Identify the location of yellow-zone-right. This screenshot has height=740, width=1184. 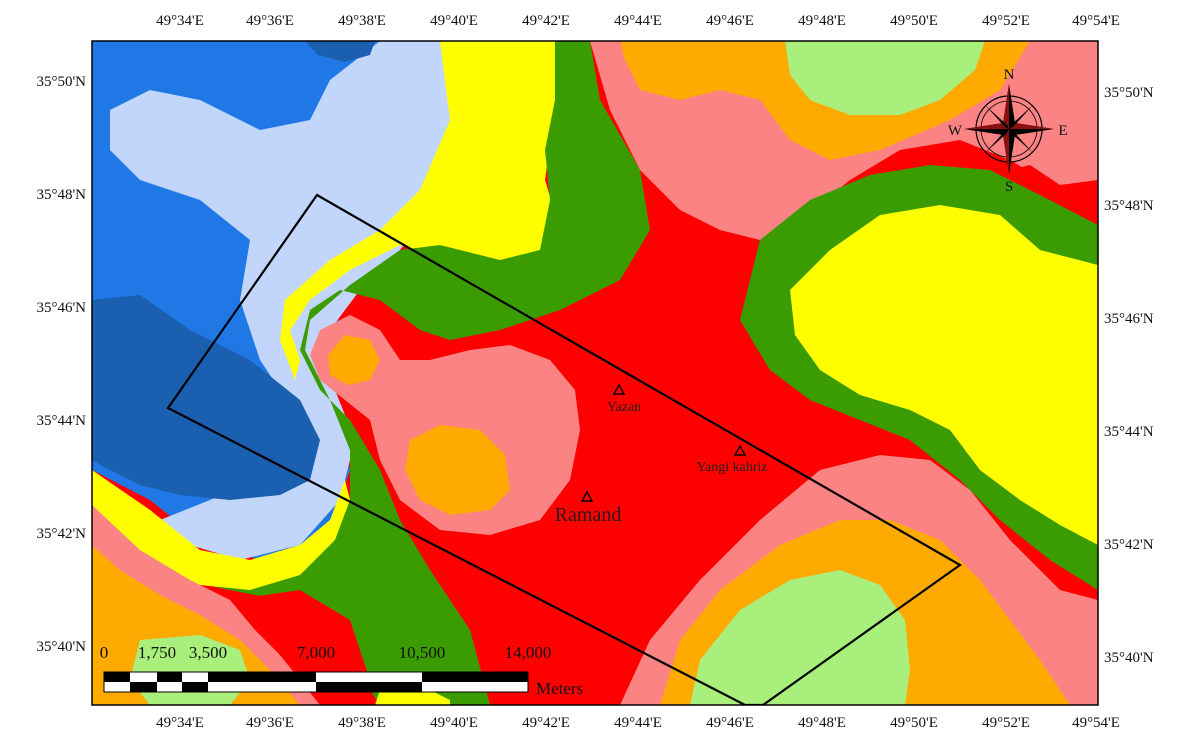
(944, 375).